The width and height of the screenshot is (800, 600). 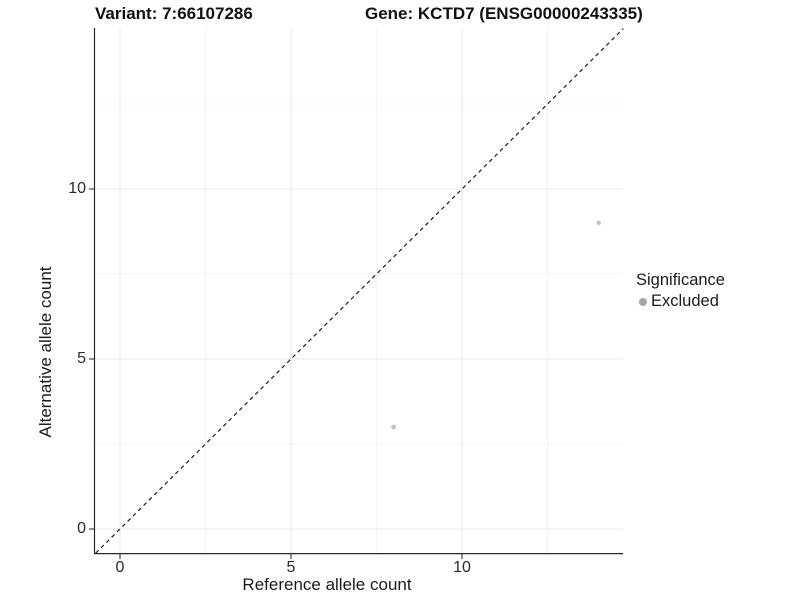 What do you see at coordinates (643, 301) in the screenshot?
I see `excluded-point-icon` at bounding box center [643, 301].